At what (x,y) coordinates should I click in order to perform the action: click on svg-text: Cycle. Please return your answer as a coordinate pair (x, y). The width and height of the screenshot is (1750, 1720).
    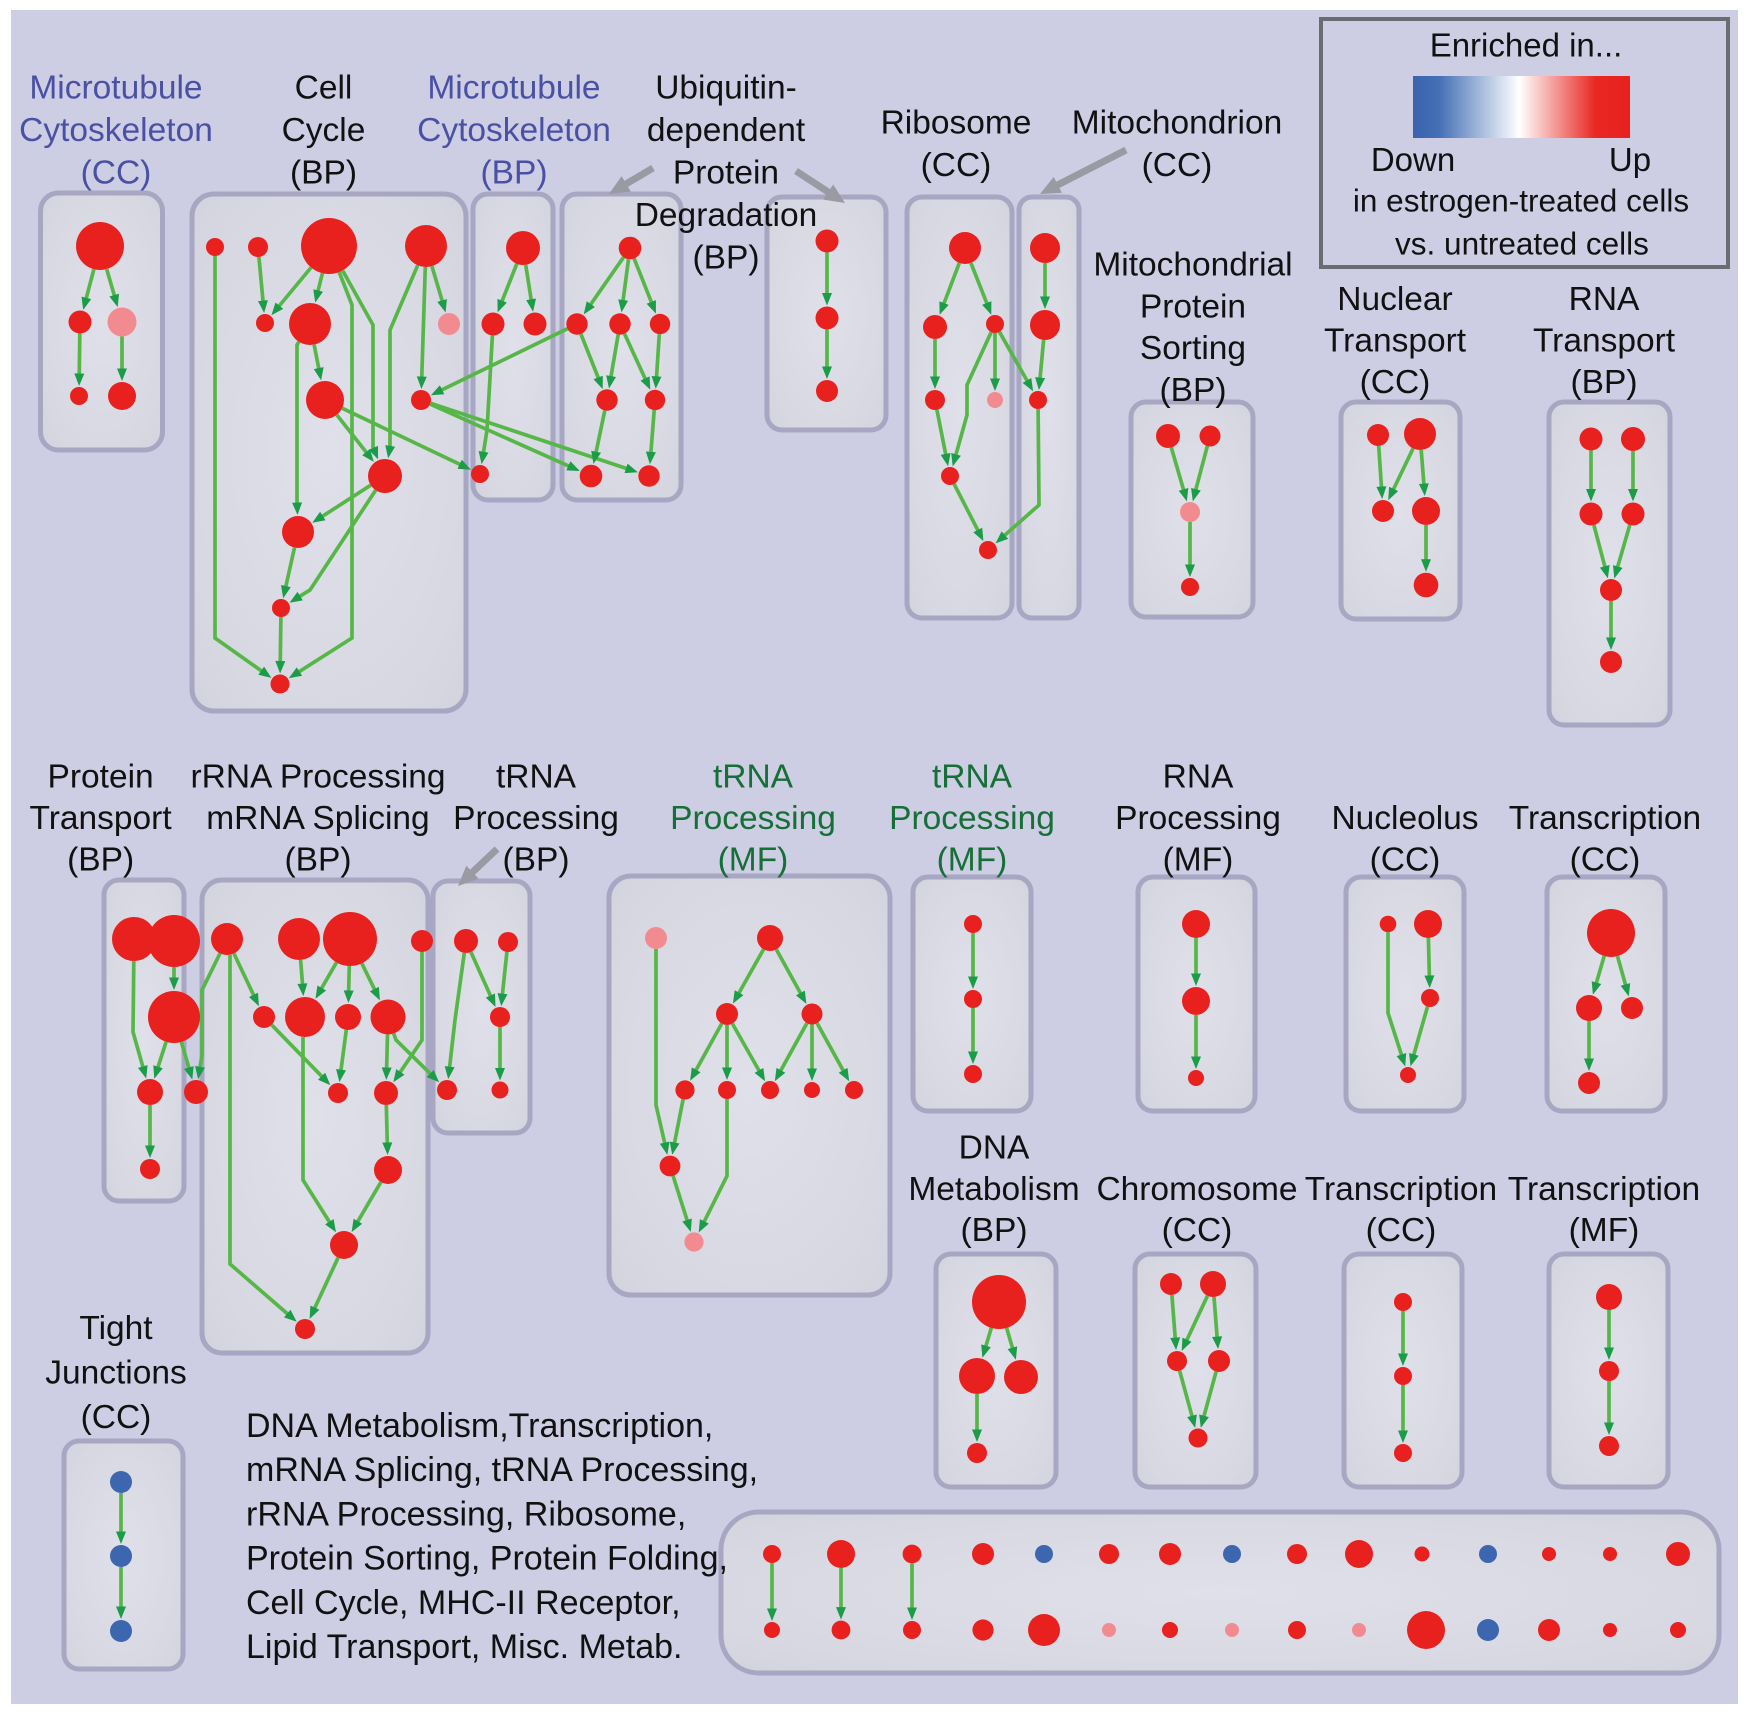
    Looking at the image, I should click on (324, 130).